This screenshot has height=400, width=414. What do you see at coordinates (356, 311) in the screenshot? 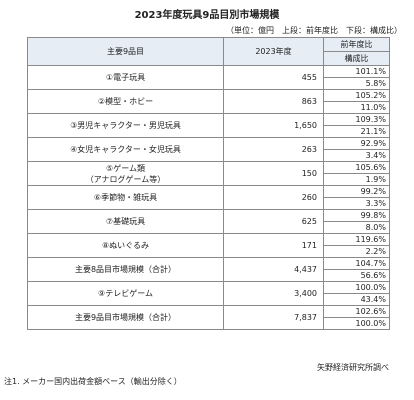
I see `yoy-value: 102.6%` at bounding box center [356, 311].